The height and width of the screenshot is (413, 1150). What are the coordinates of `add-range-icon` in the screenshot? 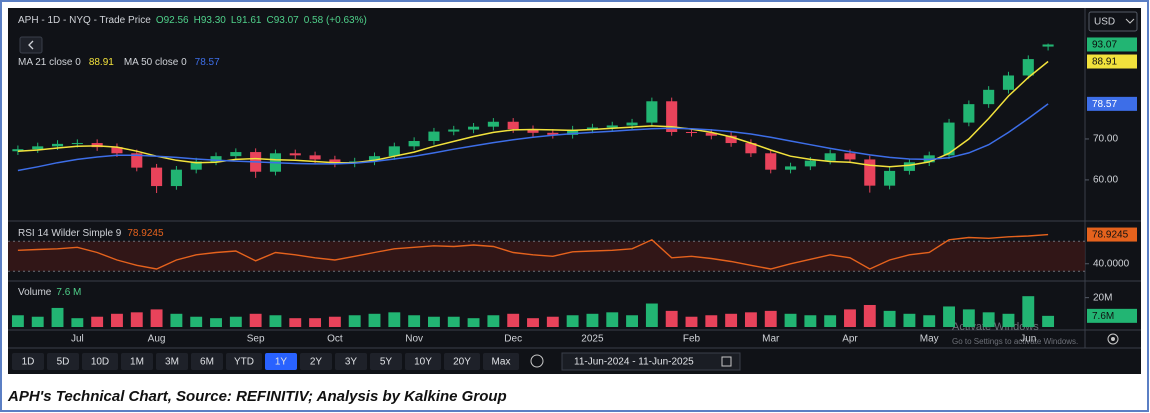 It's located at (537, 361).